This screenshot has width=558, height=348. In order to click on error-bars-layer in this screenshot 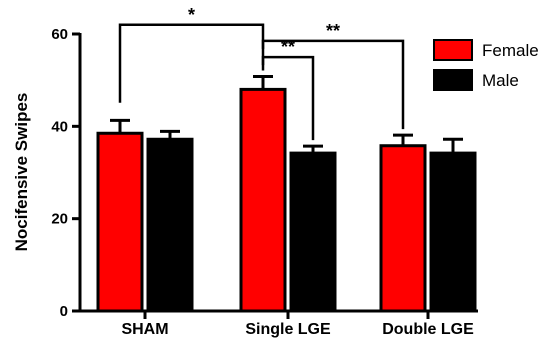, I will do `click(286, 114)`.